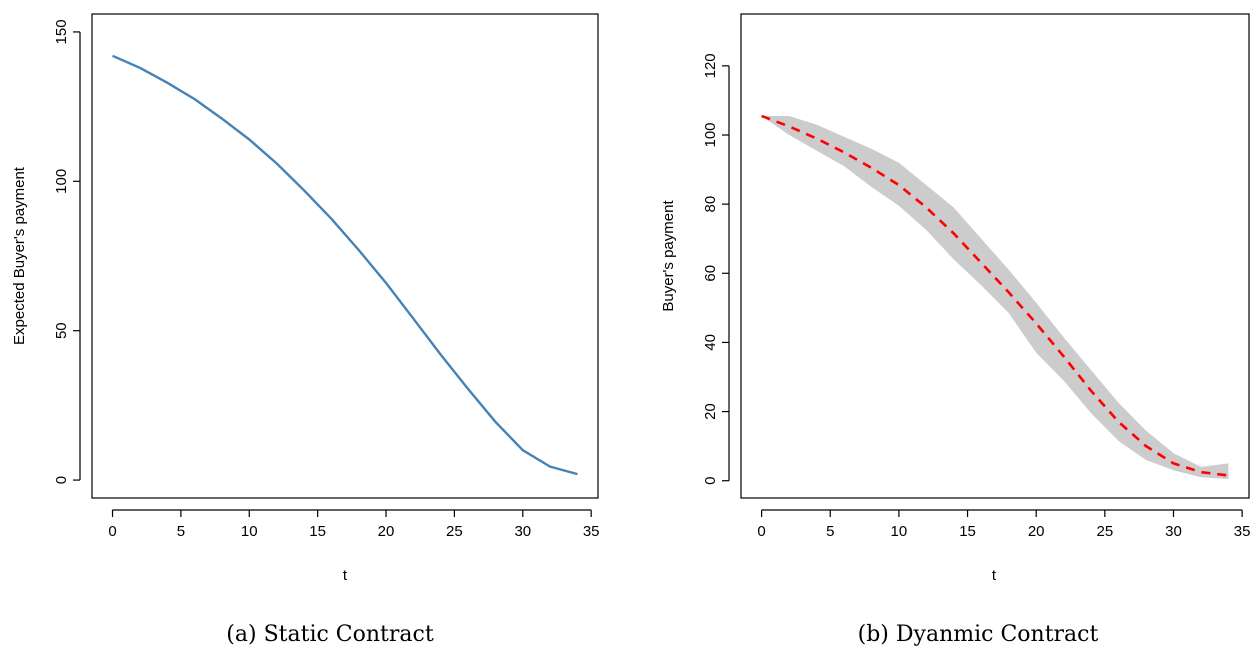  What do you see at coordinates (710, 204) in the screenshot?
I see `y-tick-label: 80` at bounding box center [710, 204].